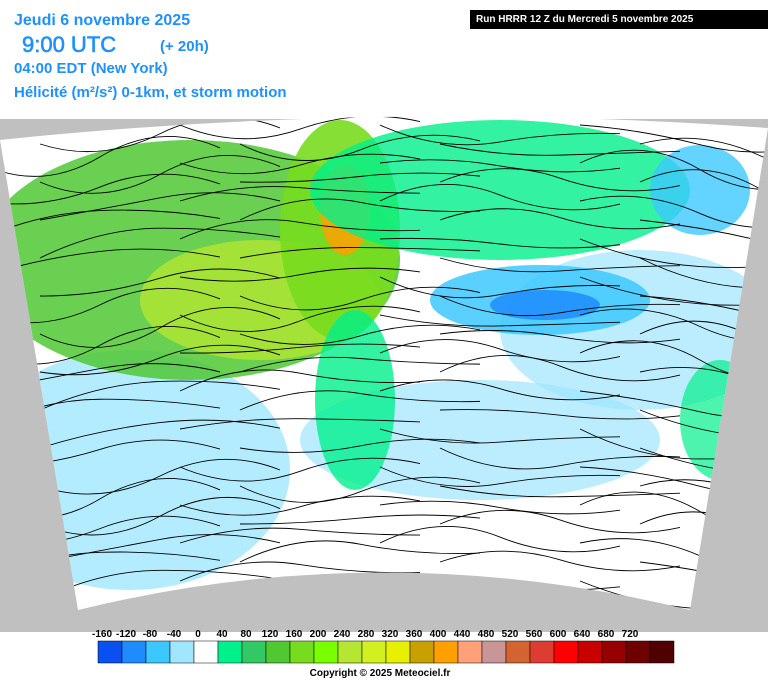 This screenshot has width=768, height=690. What do you see at coordinates (582, 634) in the screenshot?
I see `legend-label: 640` at bounding box center [582, 634].